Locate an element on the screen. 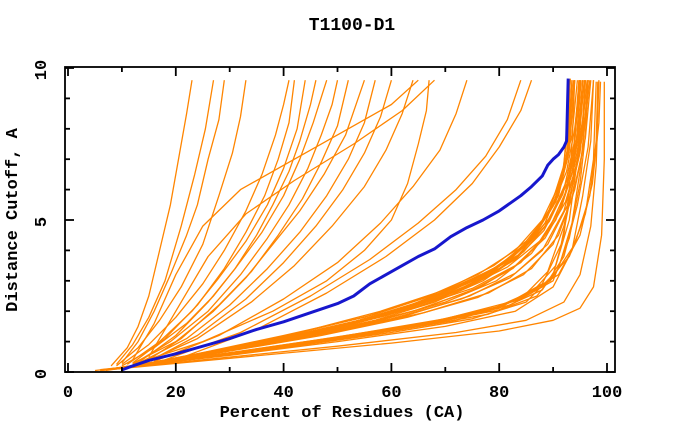  chart-title: T1100-D1 is located at coordinates (352, 26).